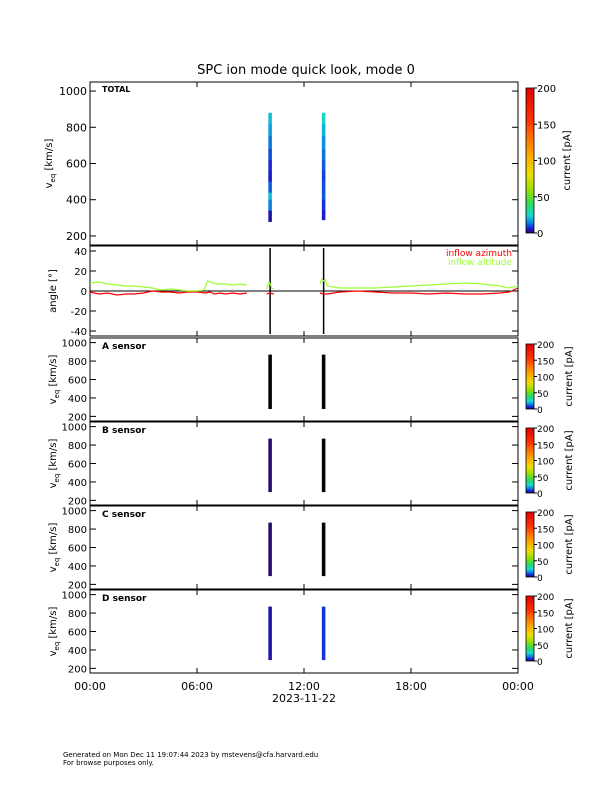  Describe the element at coordinates (518, 686) in the screenshot. I see `x-tick-label: 00:00` at that location.